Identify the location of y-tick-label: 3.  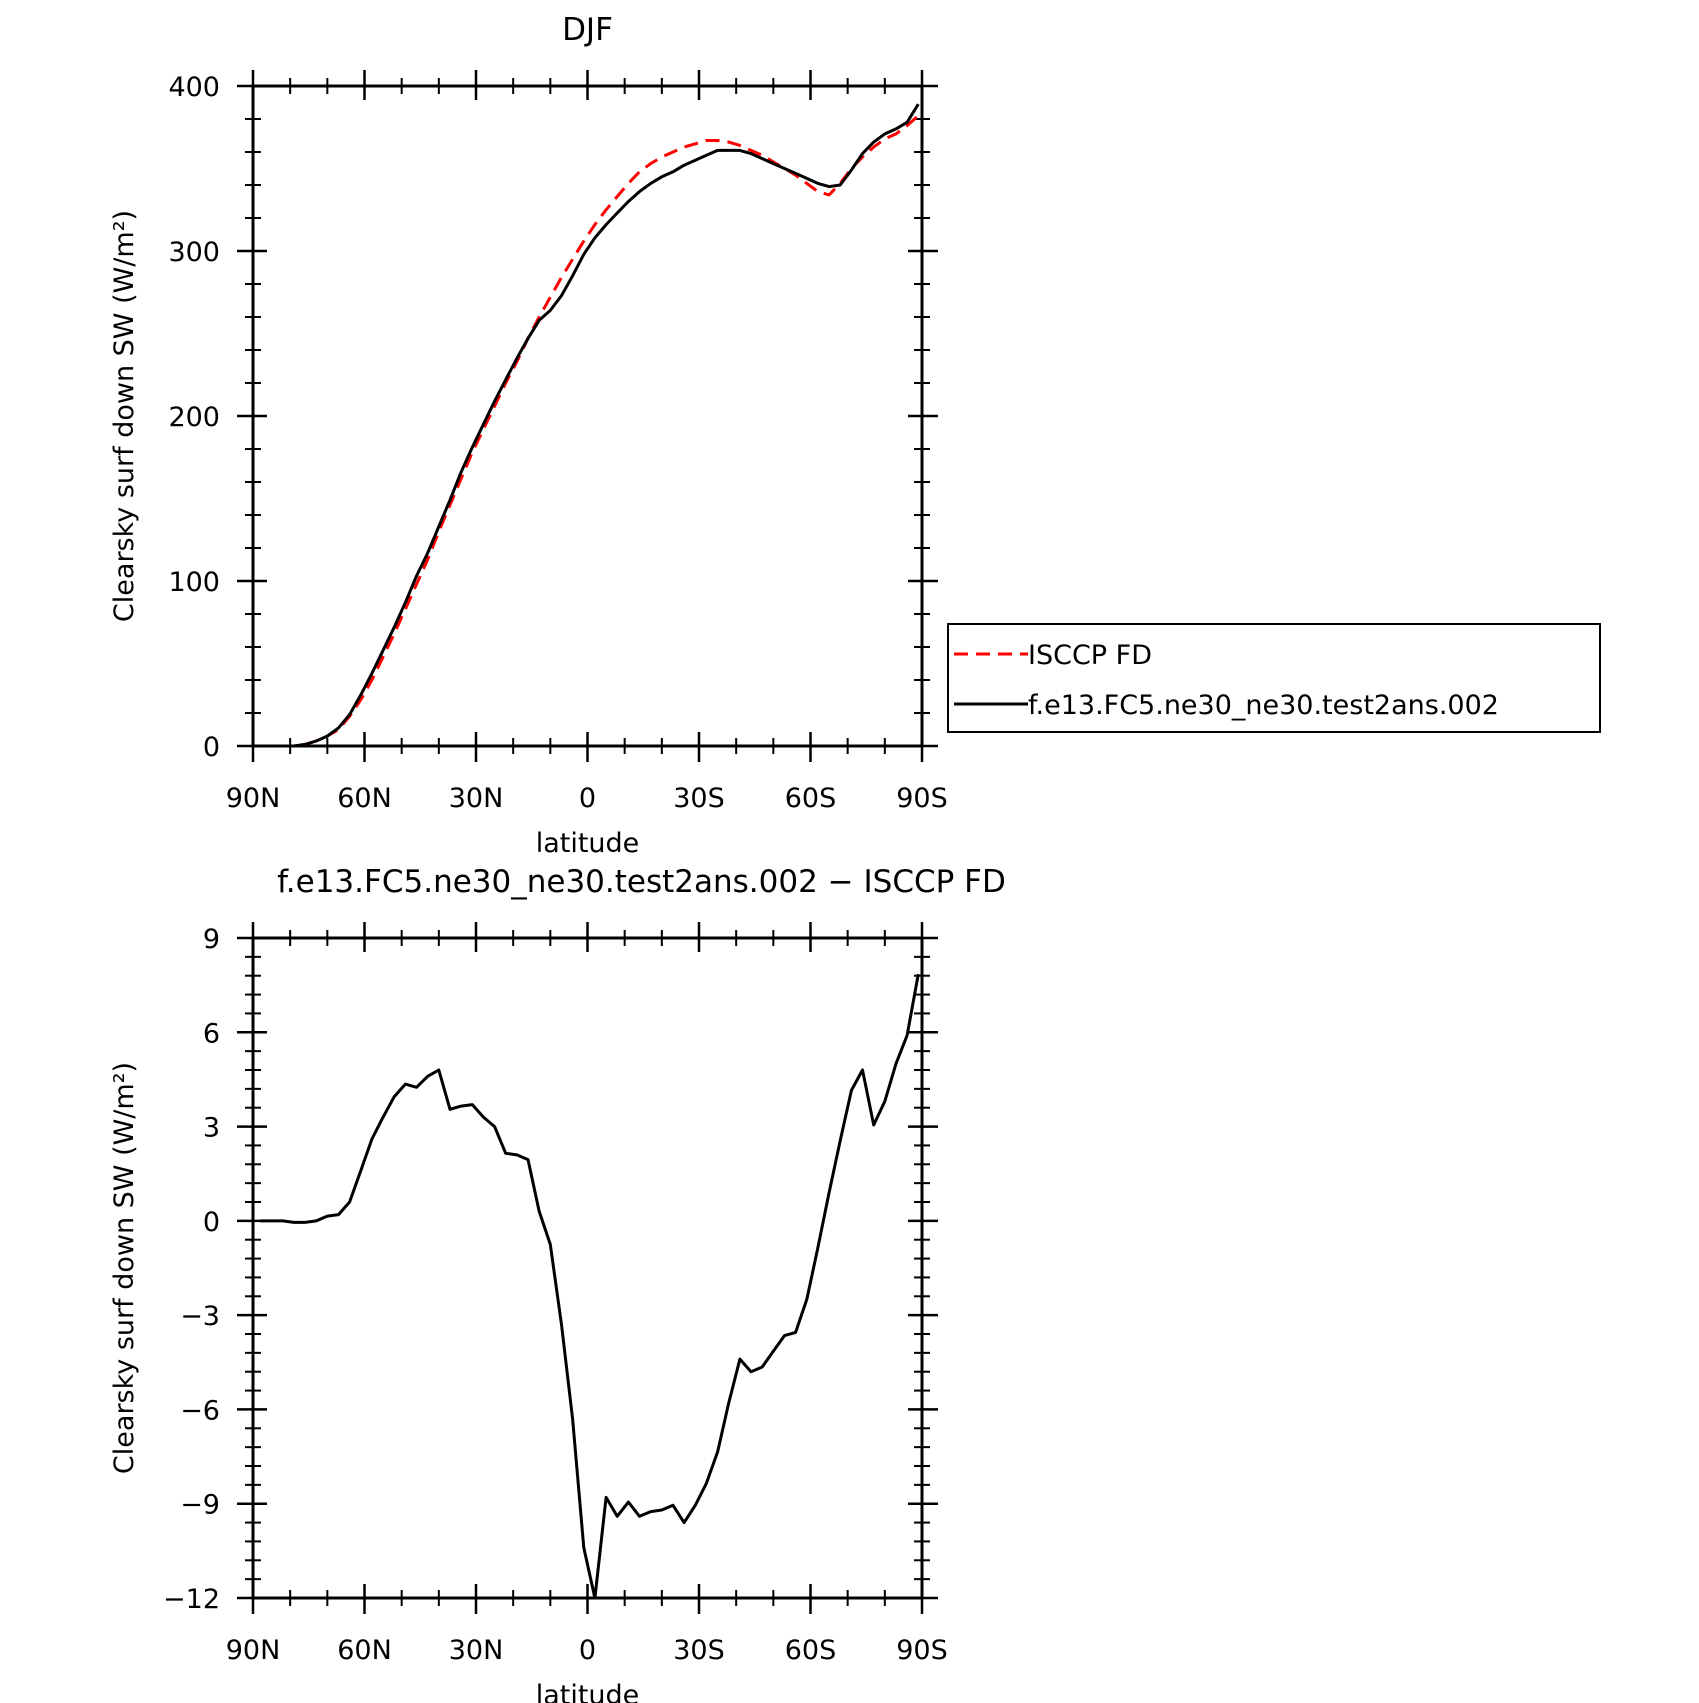
(211, 1128).